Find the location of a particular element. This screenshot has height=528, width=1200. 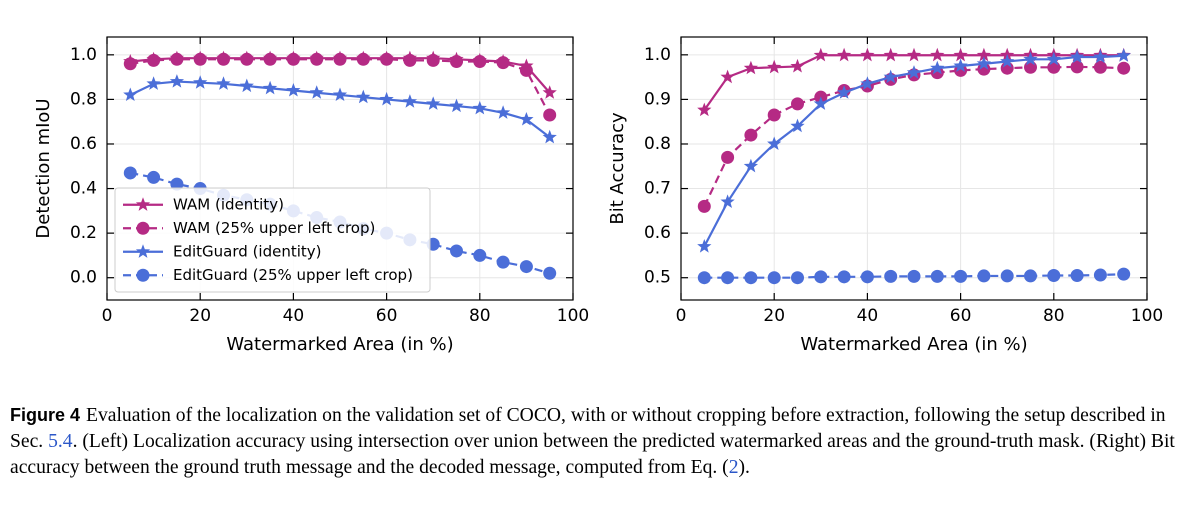

y-tick-label: 1.0 is located at coordinates (657, 55).